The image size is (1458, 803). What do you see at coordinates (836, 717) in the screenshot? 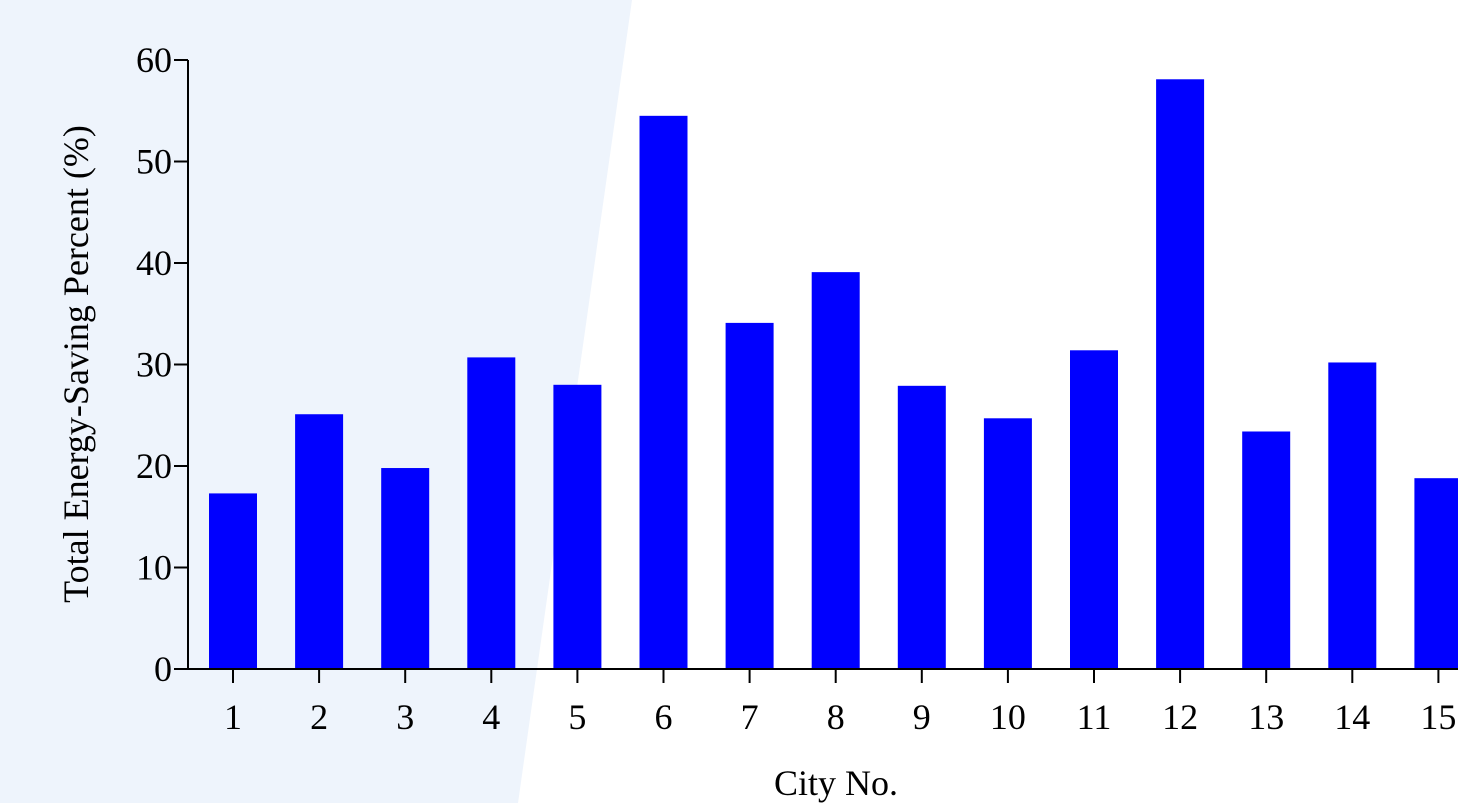
I see `x-tick-label: 8` at bounding box center [836, 717].